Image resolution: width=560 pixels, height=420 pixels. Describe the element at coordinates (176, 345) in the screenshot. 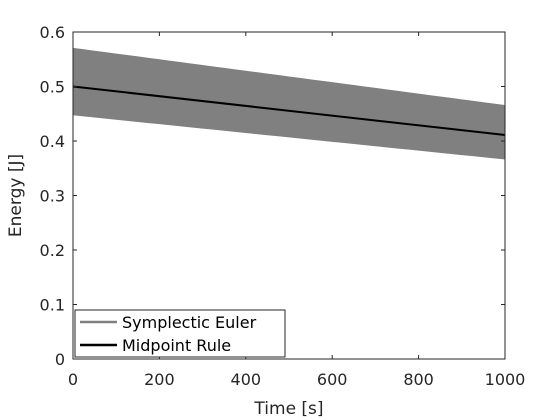

I see `legend-label-midpoint-rule: Midpoint Rule` at that location.